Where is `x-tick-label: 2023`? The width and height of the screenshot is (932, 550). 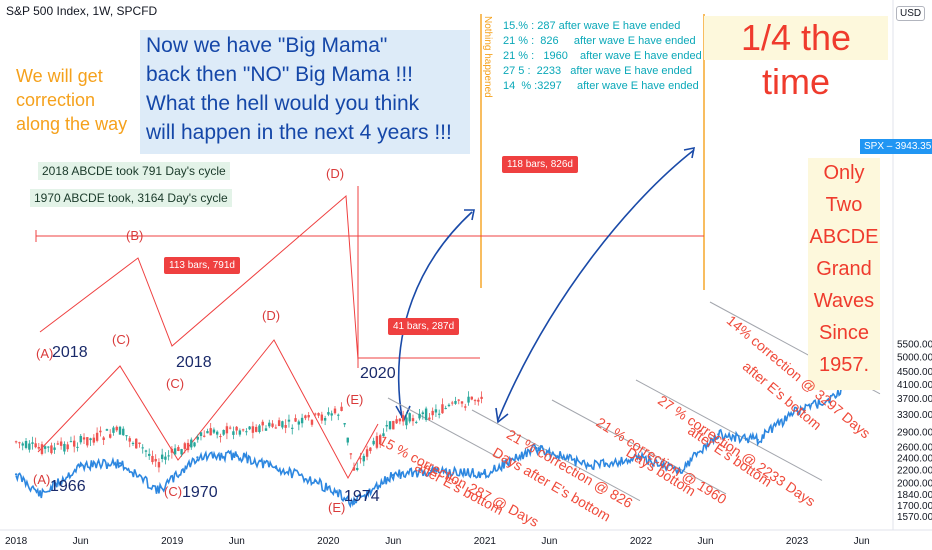 x-tick-label: 2023 is located at coordinates (797, 541).